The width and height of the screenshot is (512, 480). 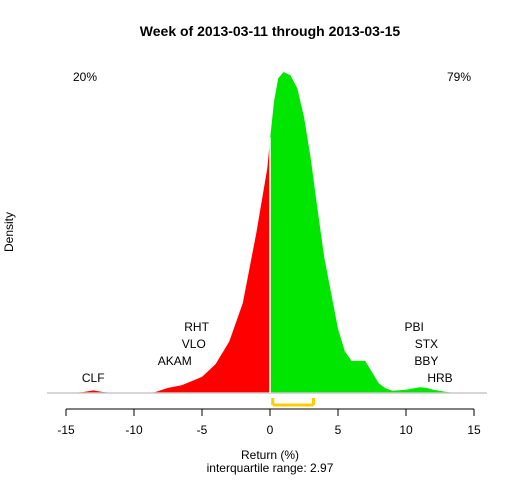 I want to click on ticker-label-stx: STX, so click(x=426, y=344).